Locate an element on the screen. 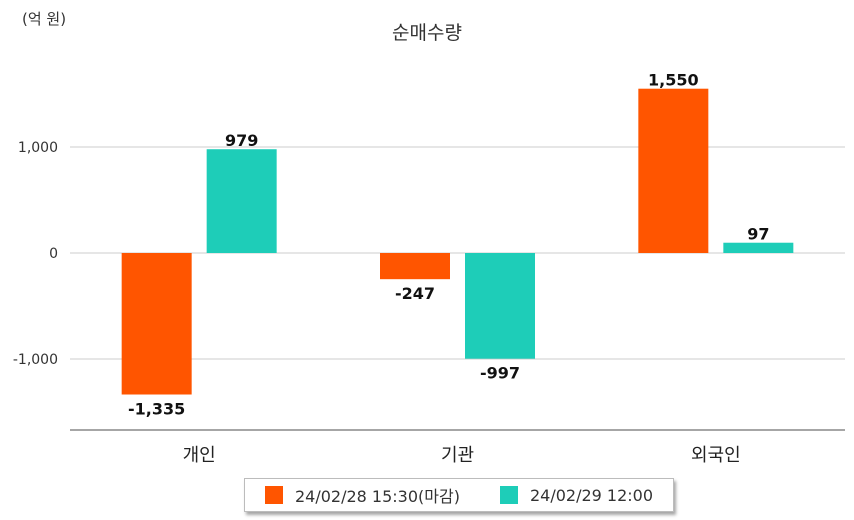  x-tick-label: 외국인 is located at coordinates (716, 455).